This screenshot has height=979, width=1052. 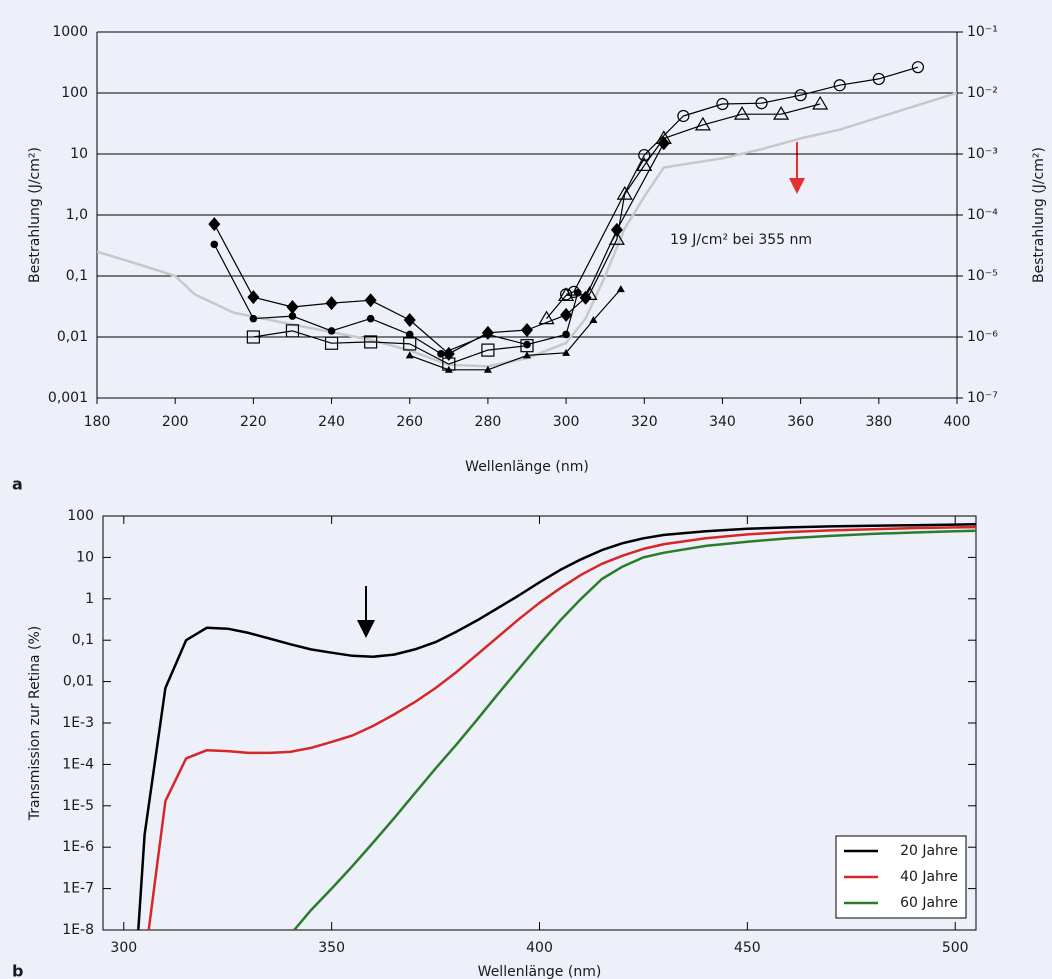 I want to click on x-tick-label: 340, so click(x=722, y=422).